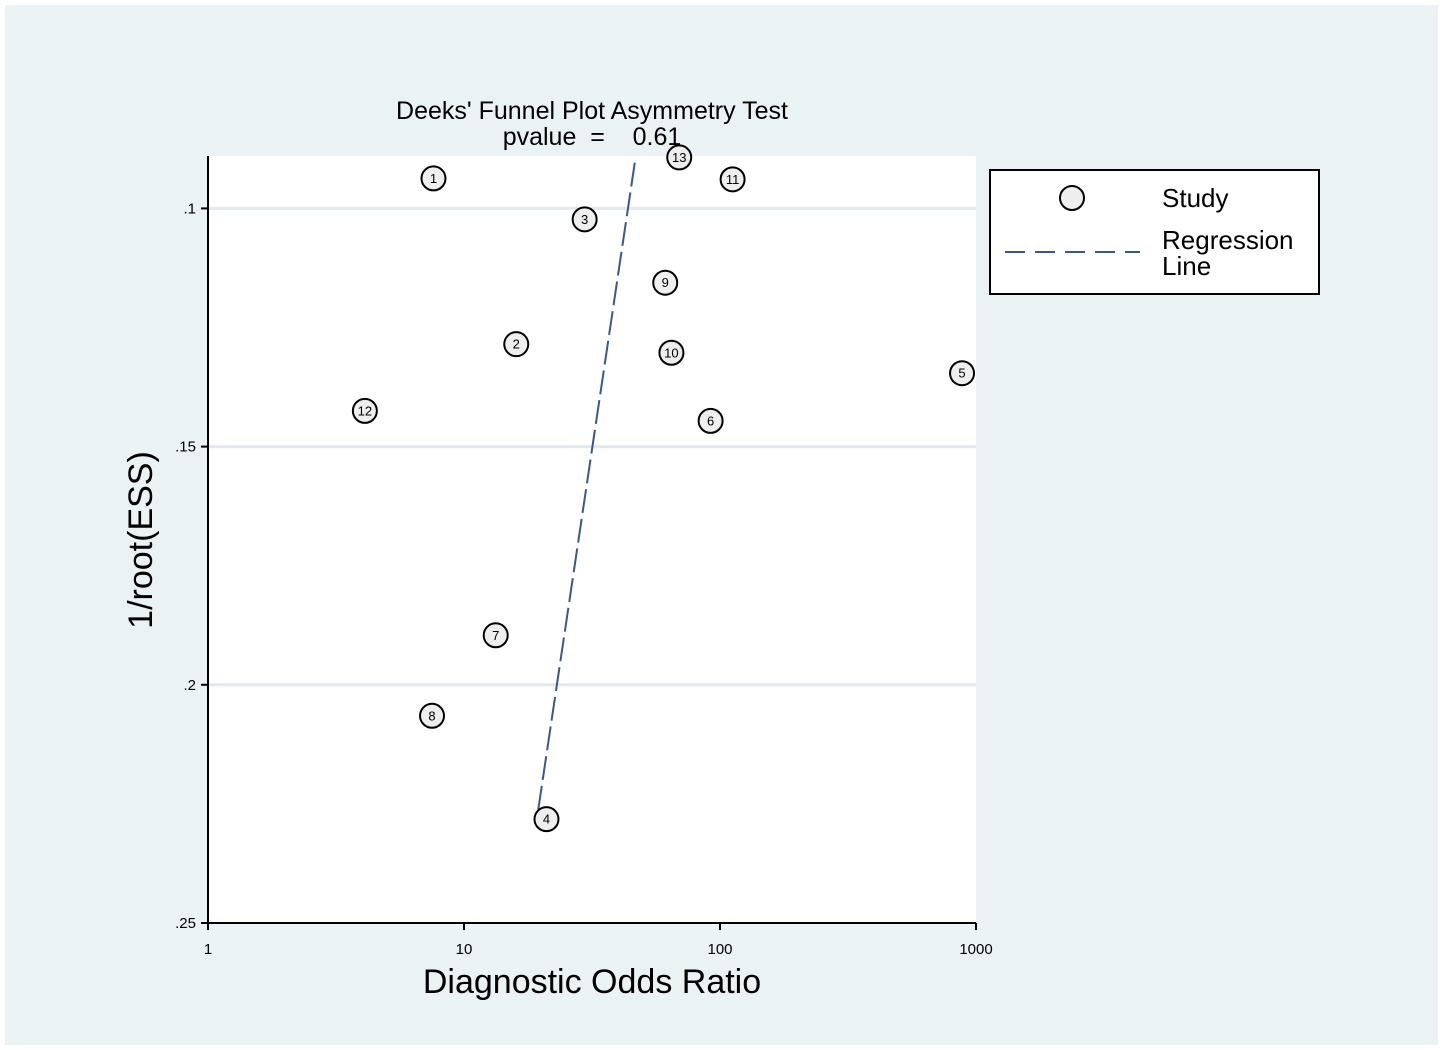  Describe the element at coordinates (719, 949) in the screenshot. I see `x-tick-label: 100` at that location.